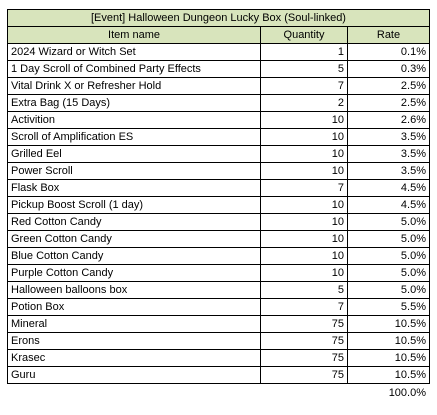  I want to click on table-row: Halloween balloons box 5 5.0%, so click(218, 290).